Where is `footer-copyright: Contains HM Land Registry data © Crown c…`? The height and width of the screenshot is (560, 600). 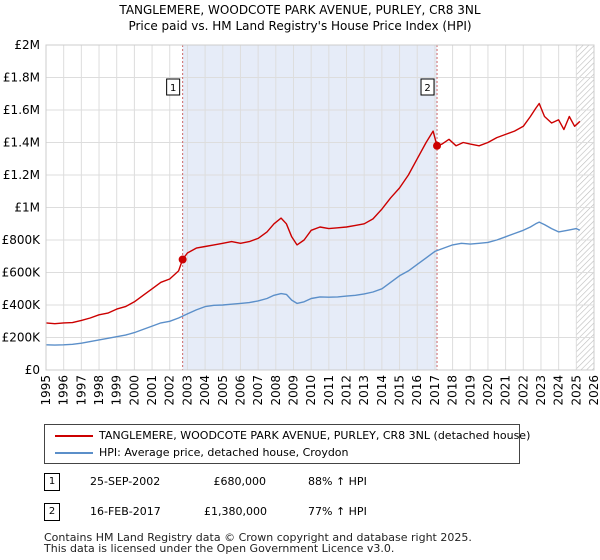 footer-copyright: Contains HM Land Registry data © Crown c… is located at coordinates (258, 537).